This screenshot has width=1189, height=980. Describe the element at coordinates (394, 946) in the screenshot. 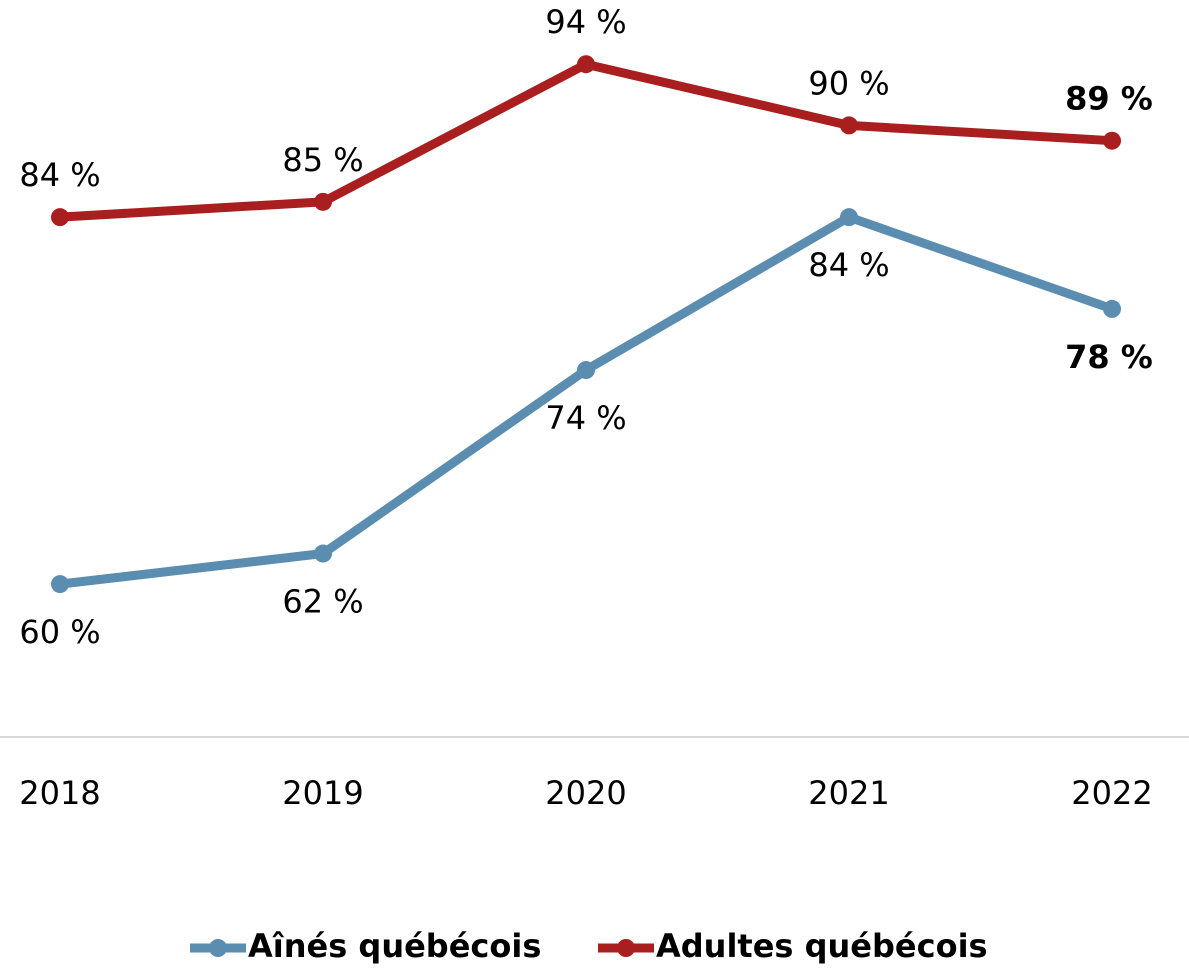

I see `legend-label: Aînés québécois` at that location.